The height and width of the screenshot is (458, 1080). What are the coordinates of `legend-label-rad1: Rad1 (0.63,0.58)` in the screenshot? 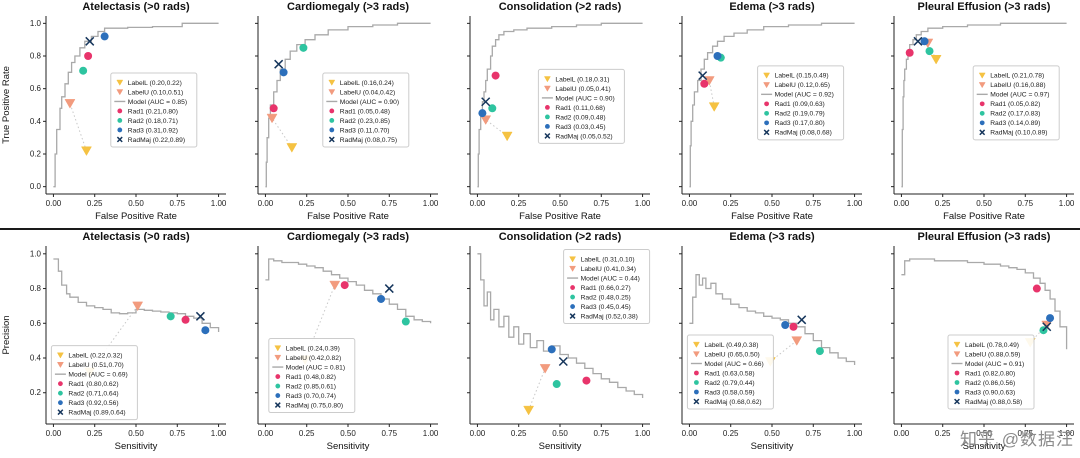 It's located at (729, 373).